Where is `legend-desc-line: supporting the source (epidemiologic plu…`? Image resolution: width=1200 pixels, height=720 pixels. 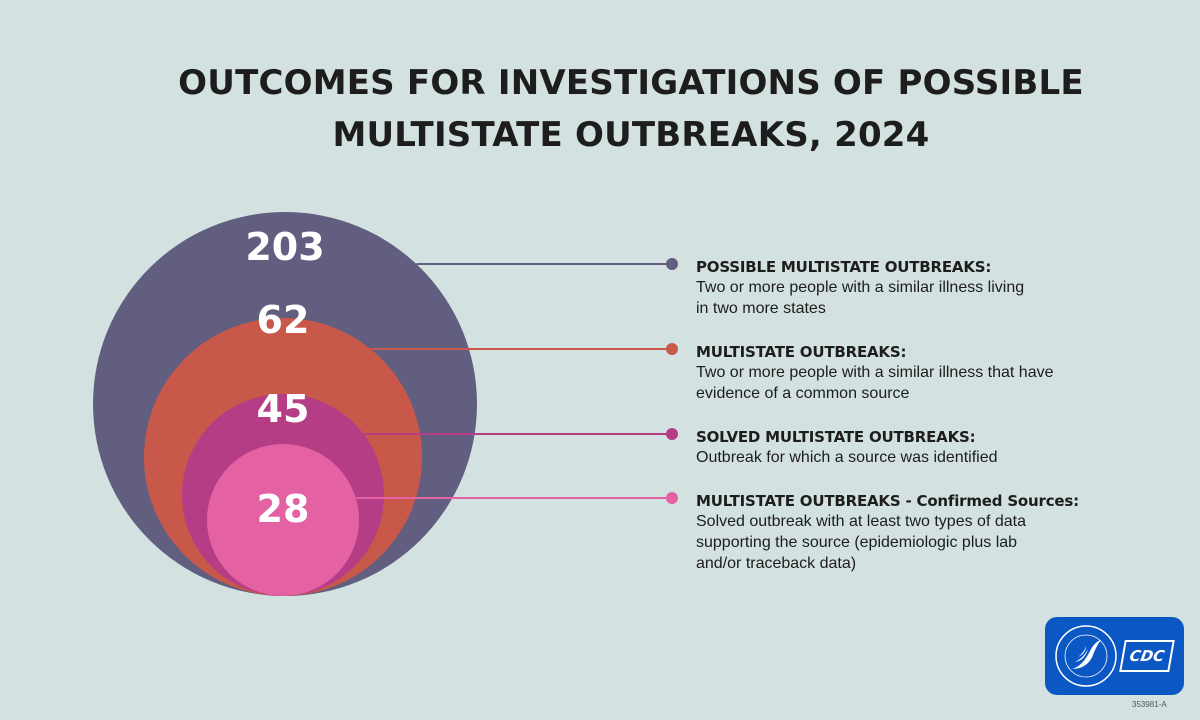
legend-desc-line: supporting the source (epidemiologic plu… is located at coordinates (857, 542).